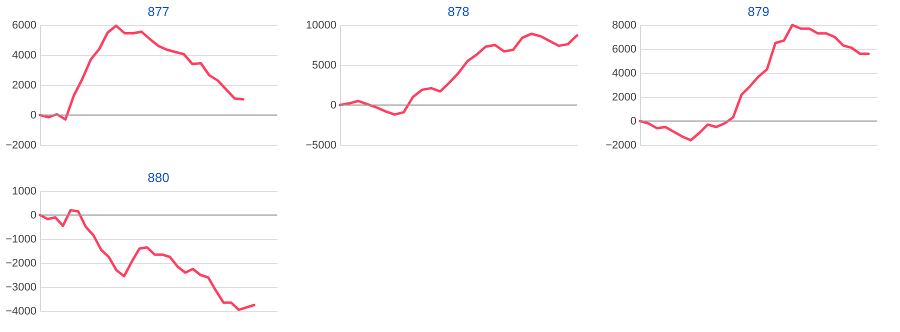 The height and width of the screenshot is (332, 900). I want to click on chart-title: 879, so click(759, 11).